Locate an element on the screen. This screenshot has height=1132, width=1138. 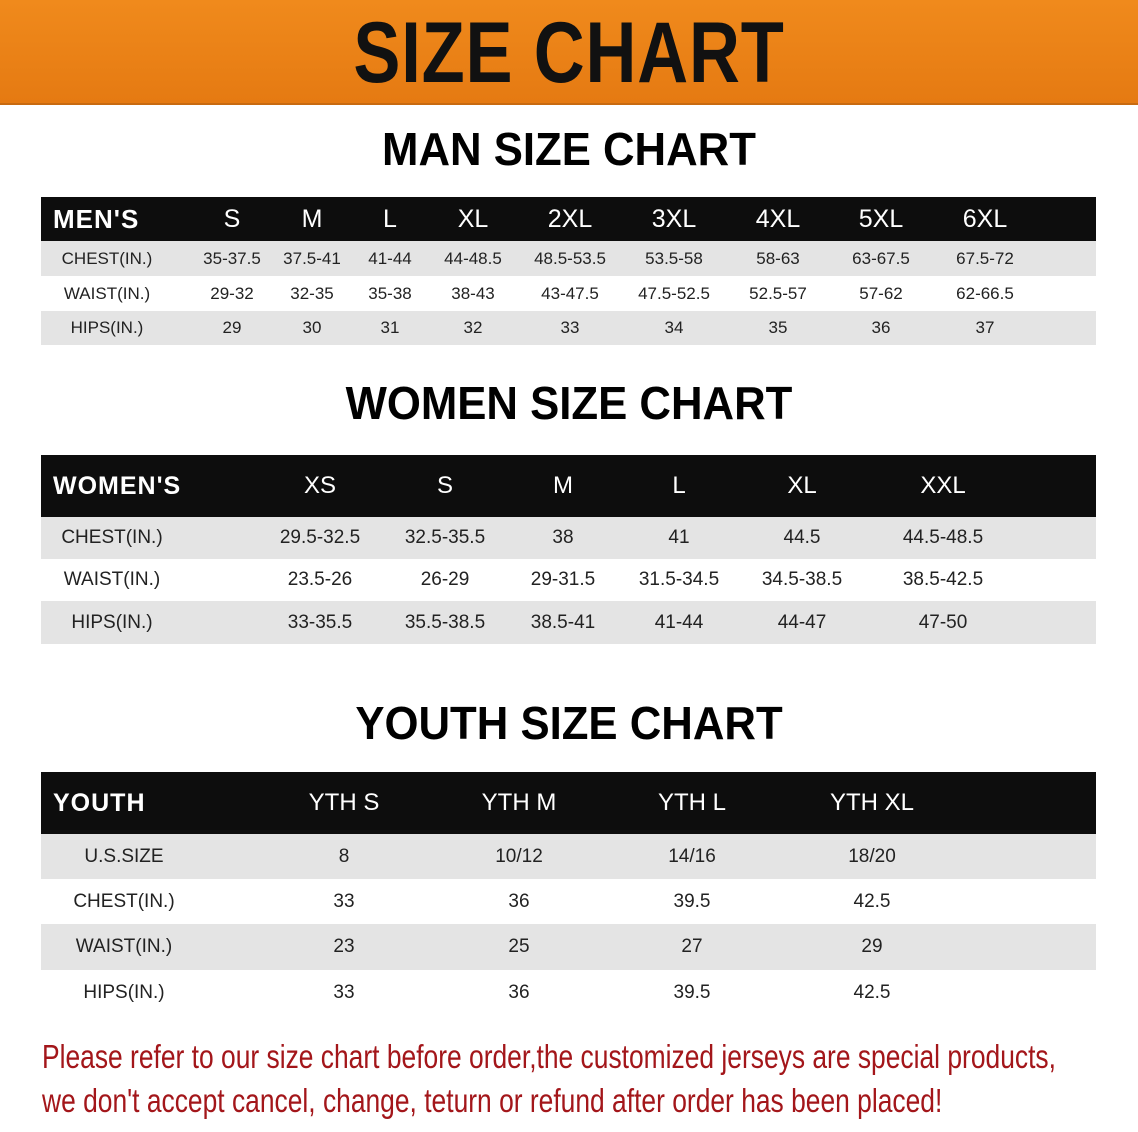
table-cell: 53.5-58 is located at coordinates (674, 258).